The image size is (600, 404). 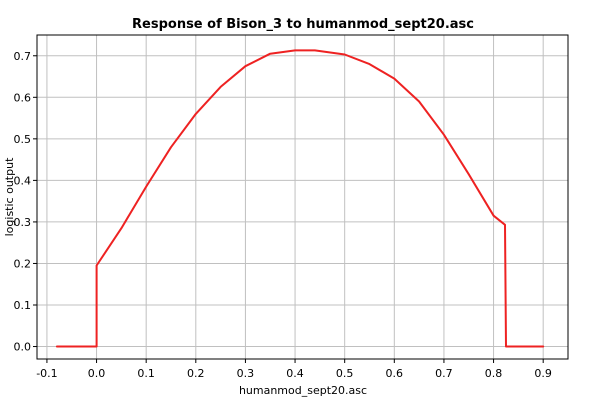 What do you see at coordinates (345, 373) in the screenshot?
I see `x-tick-label: 0.5` at bounding box center [345, 373].